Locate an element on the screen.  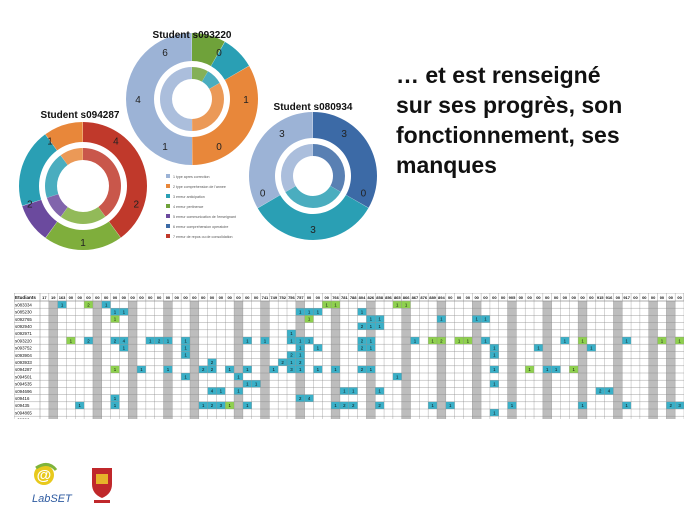
donut-chart: Student s080934 3 0 3 0 3 is located at coordinates (313, 171).